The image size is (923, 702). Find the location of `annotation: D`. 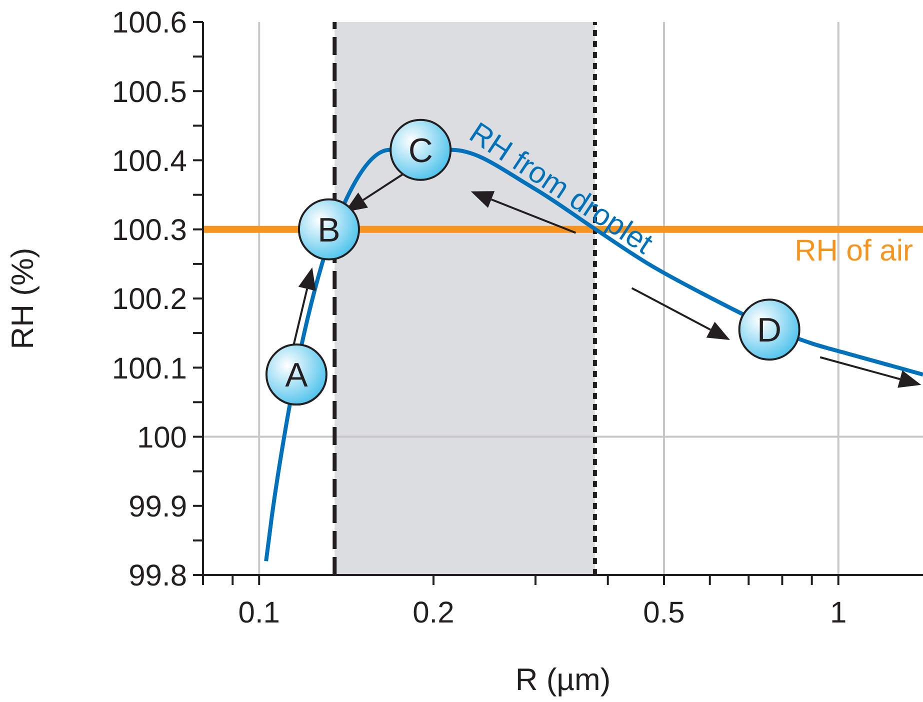

annotation: D is located at coordinates (769, 331).